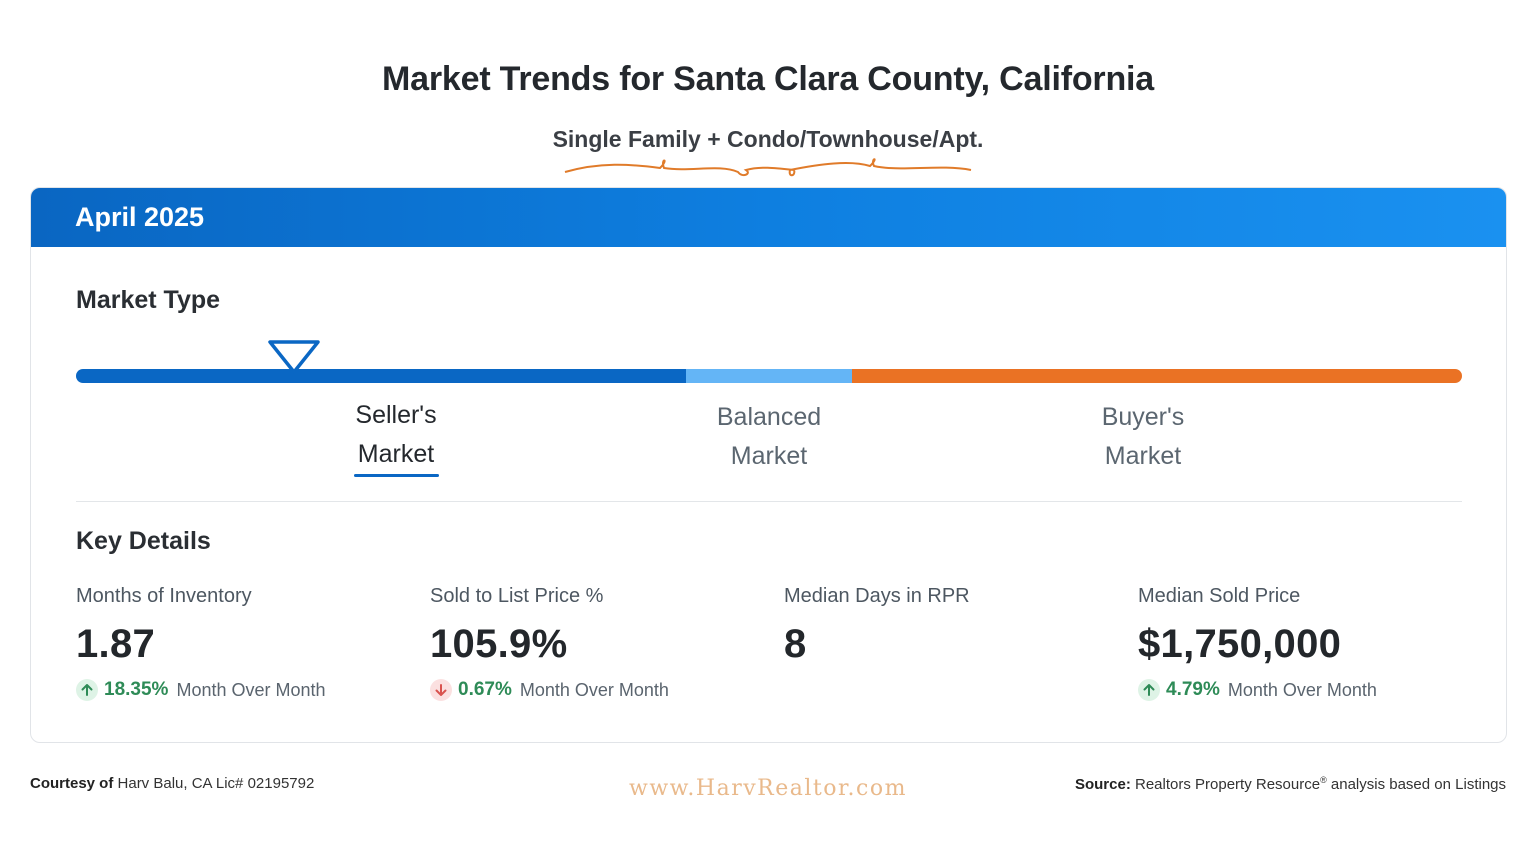 The width and height of the screenshot is (1536, 864). What do you see at coordinates (116, 644) in the screenshot?
I see `stat-value: 1.87` at bounding box center [116, 644].